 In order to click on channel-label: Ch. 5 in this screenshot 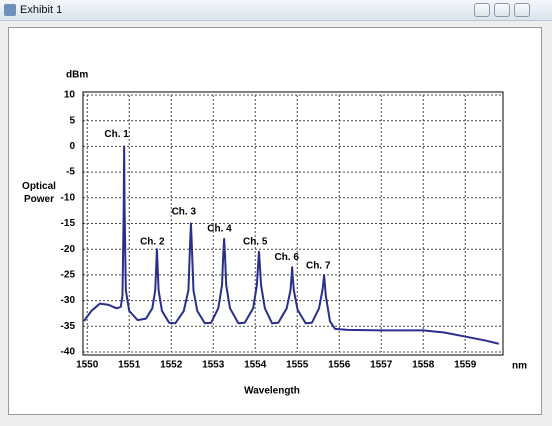, I will do `click(255, 242)`.